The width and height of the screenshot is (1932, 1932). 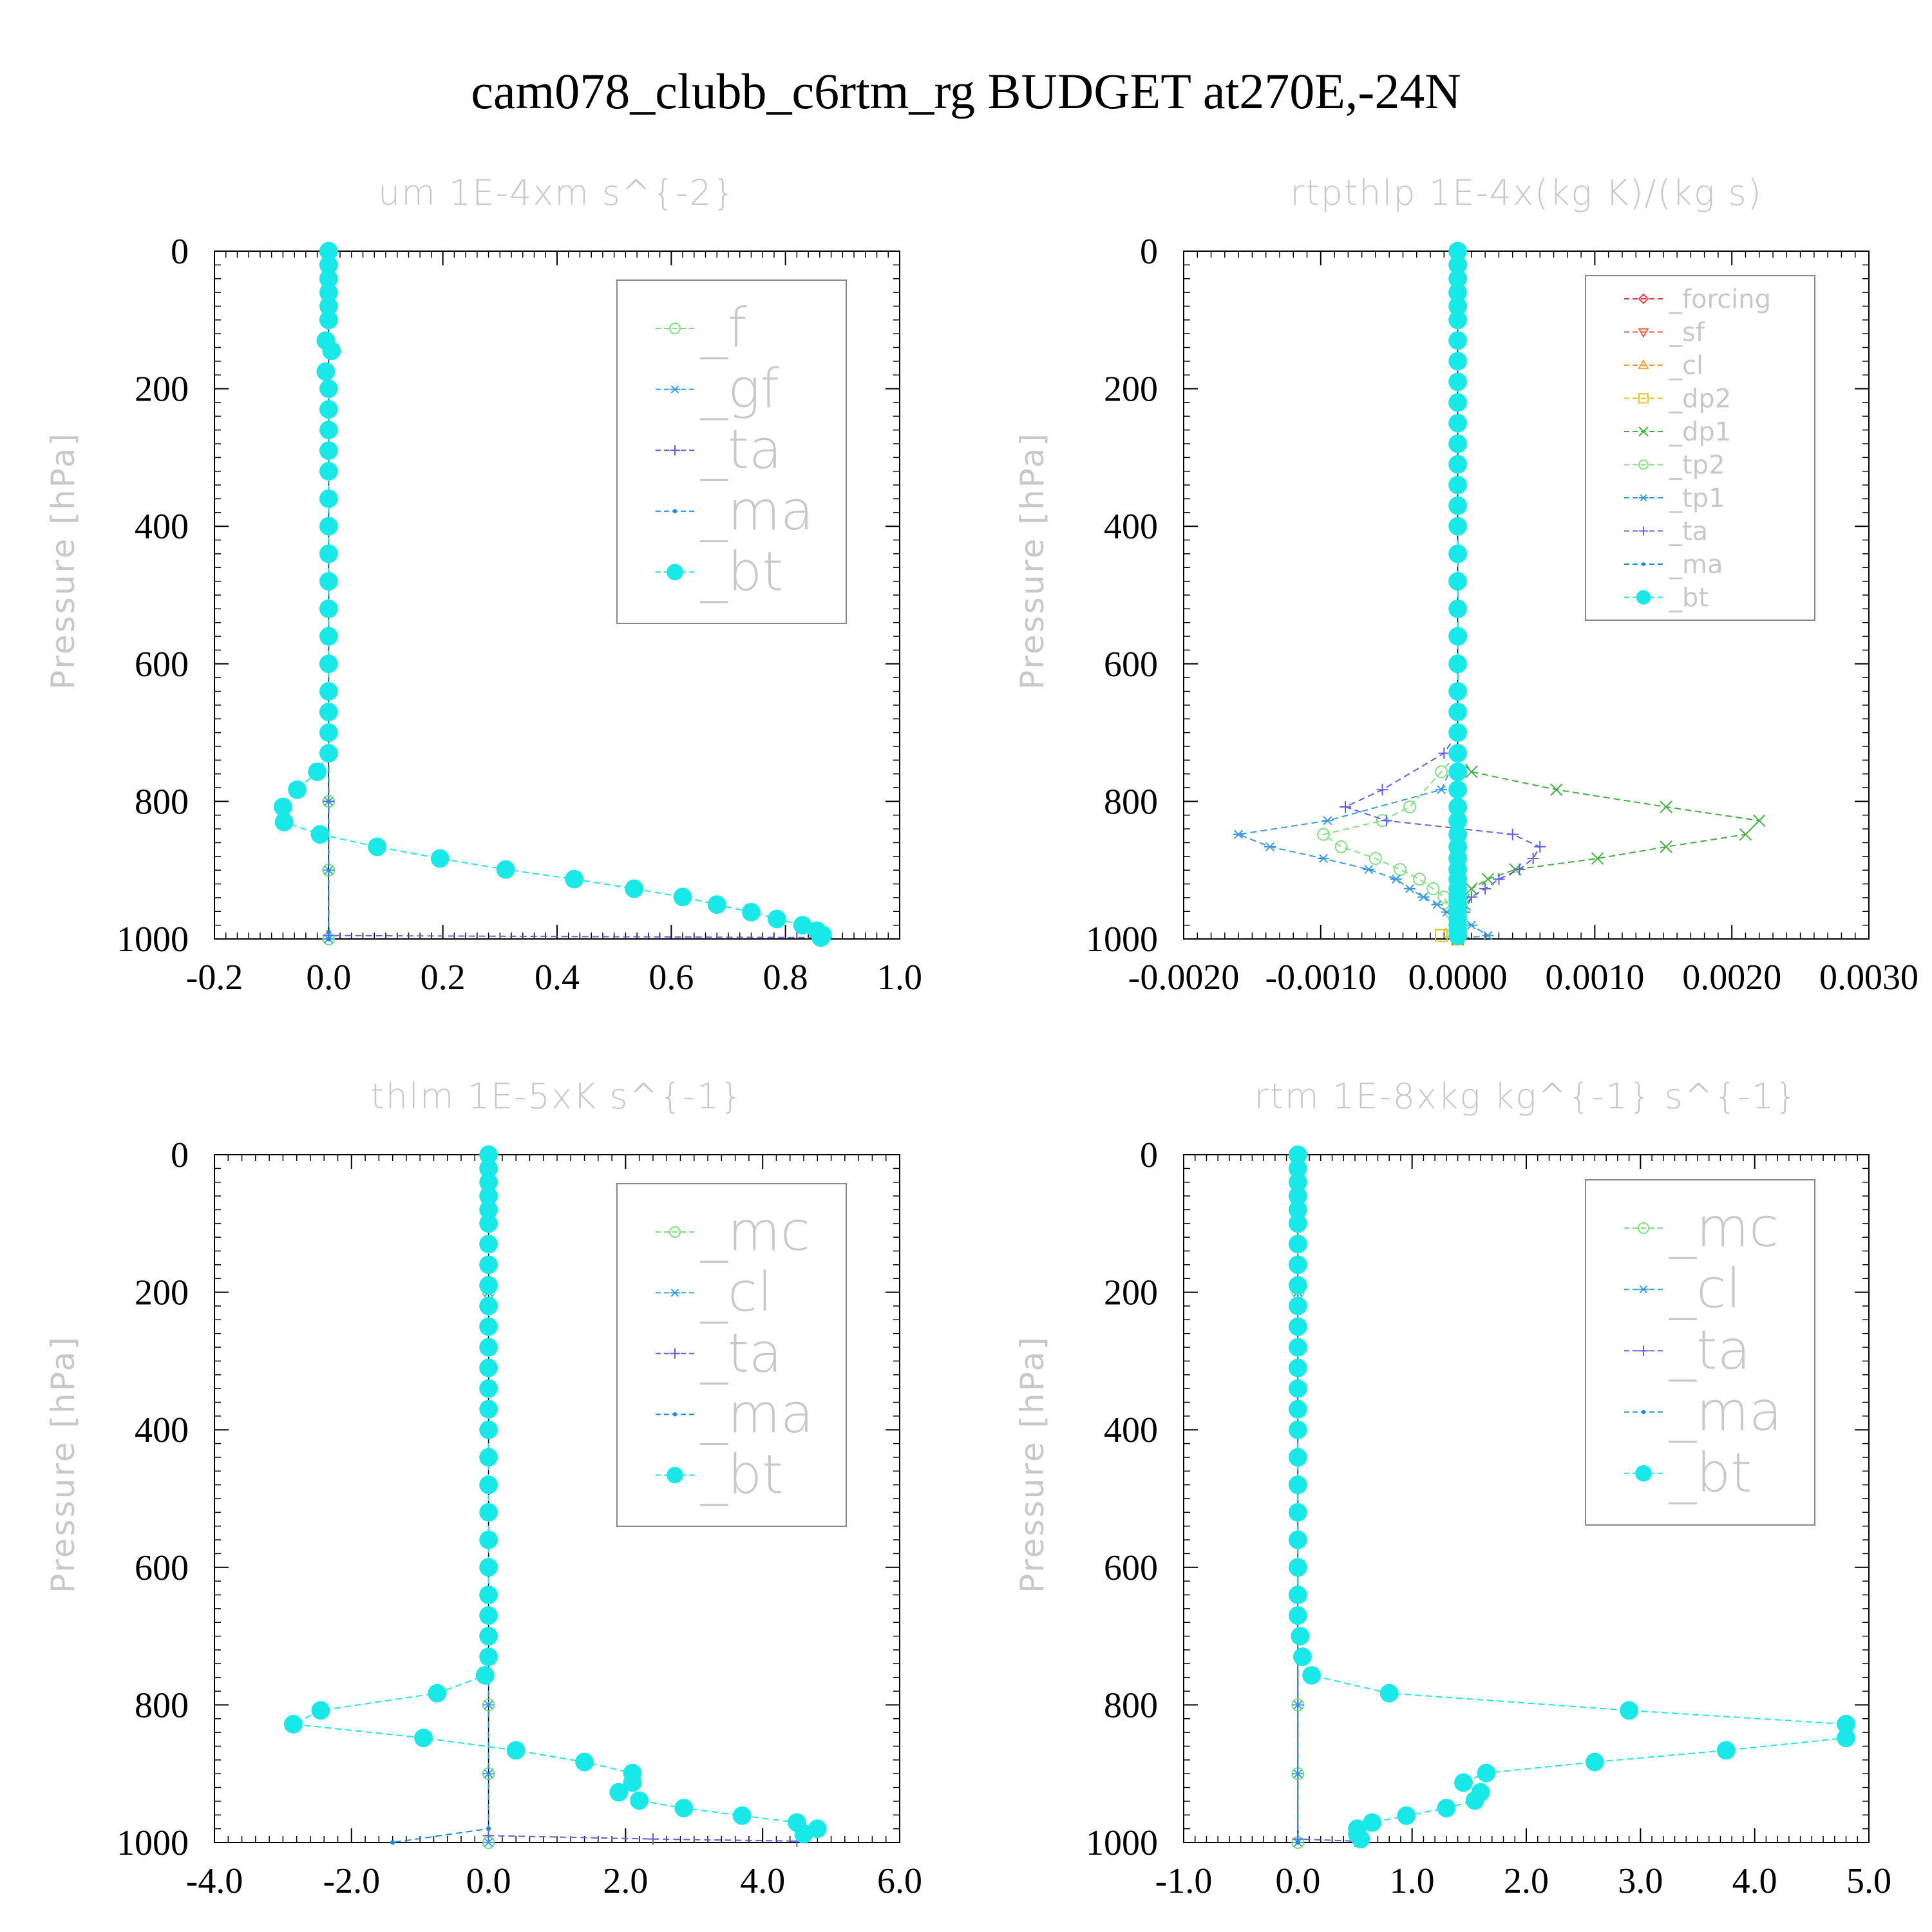 I want to click on series-ma, so click(x=441, y=1498).